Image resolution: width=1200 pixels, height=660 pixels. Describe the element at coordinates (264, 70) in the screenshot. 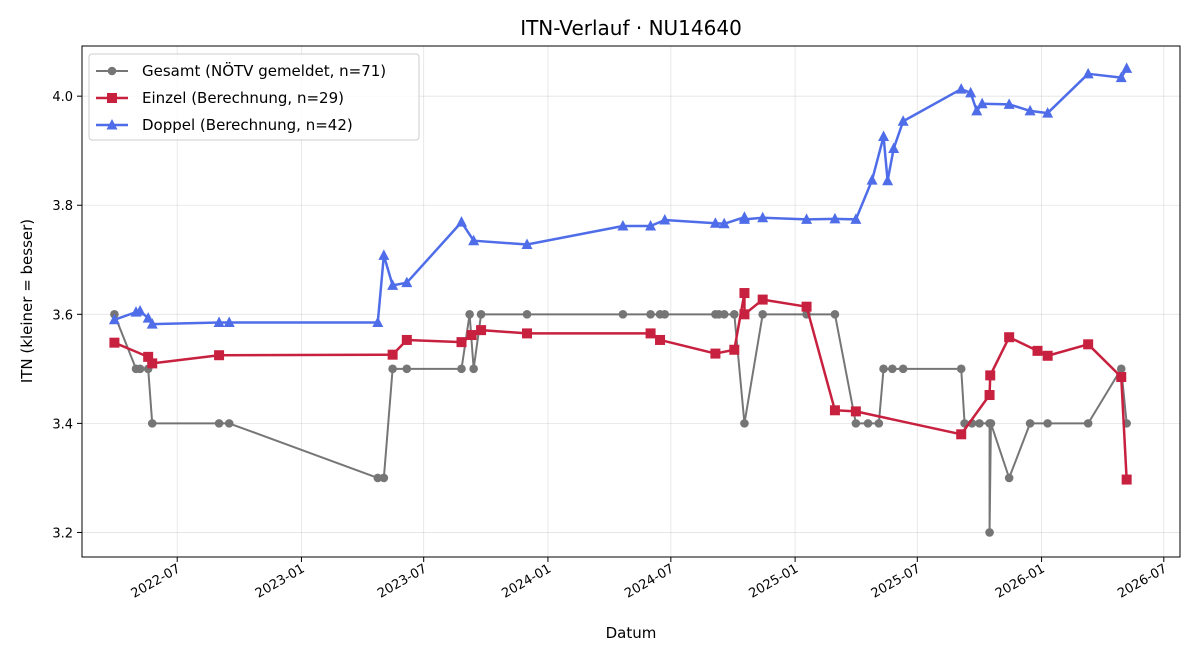

I see `legend-label-gesamt: Gesamt (NÖTV gemeldet, n=71)` at that location.